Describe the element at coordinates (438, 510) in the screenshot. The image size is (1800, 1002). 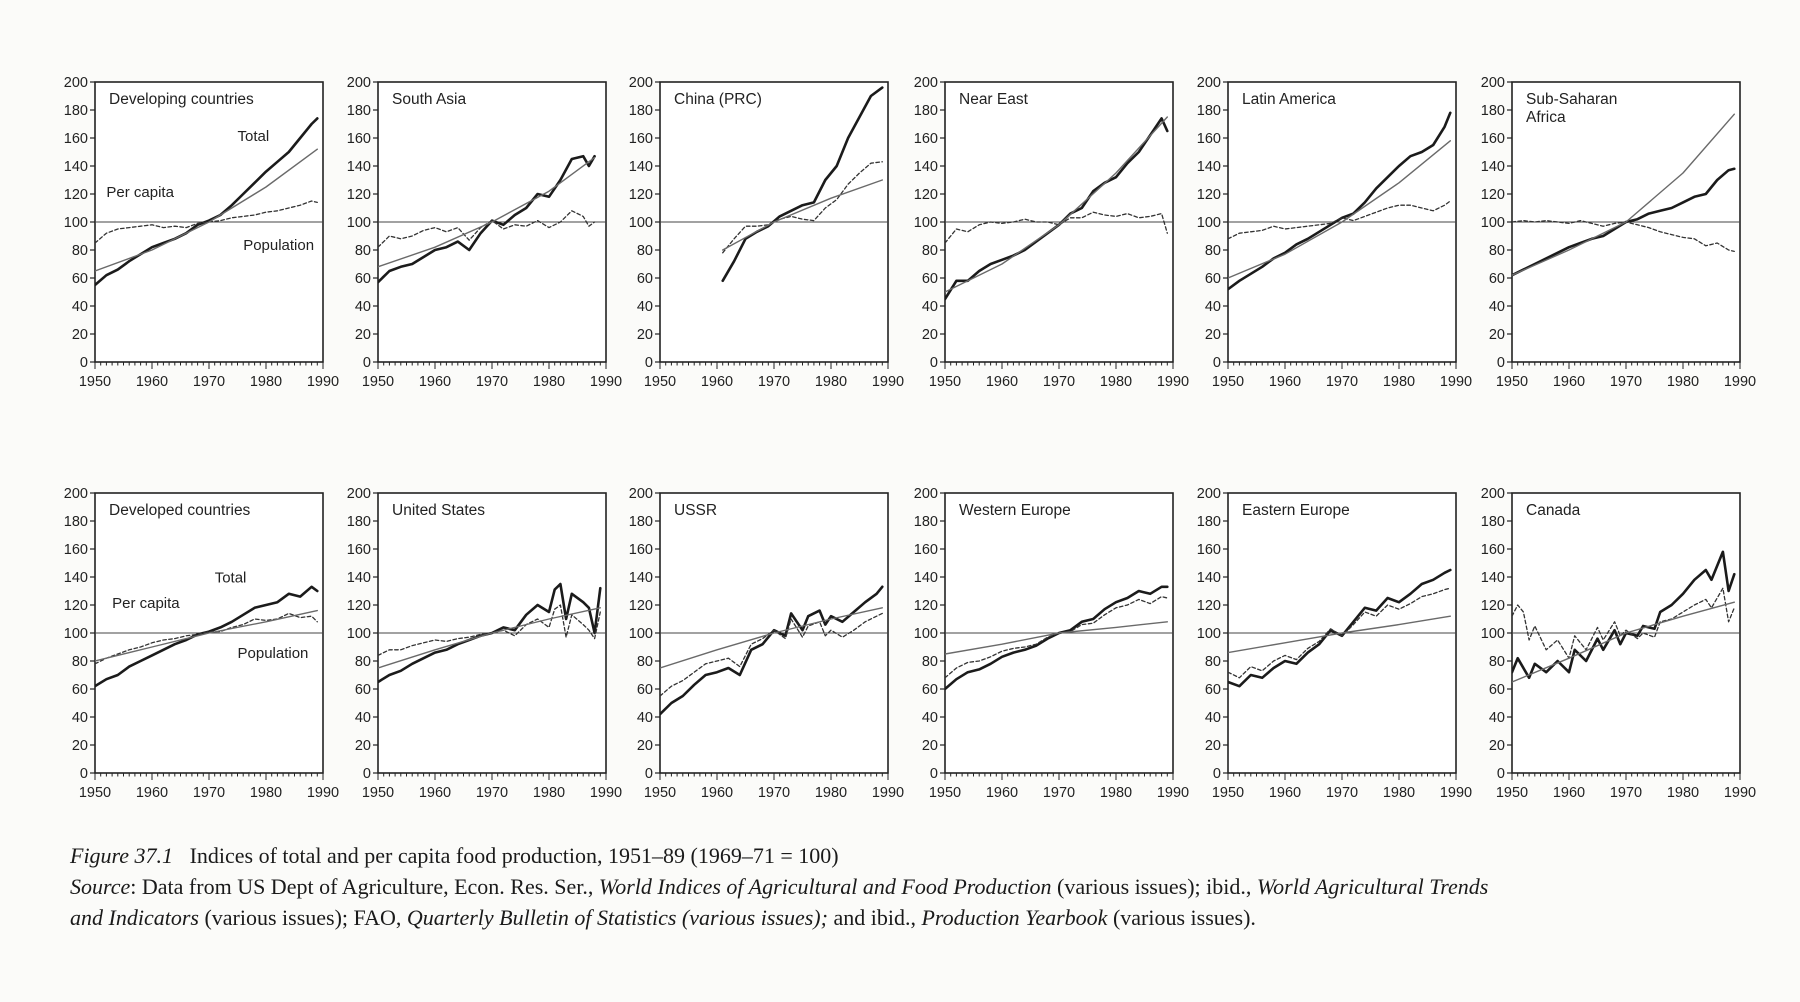
I see `panel-title: United States` at that location.